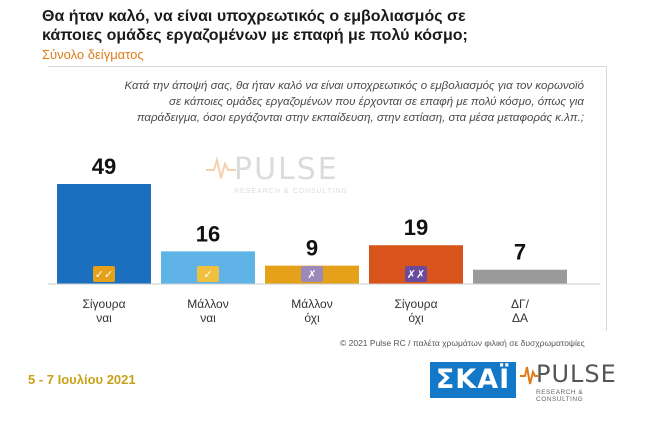 The image size is (657, 422). I want to click on category-label-4-0: ΔΓ/, so click(520, 304).